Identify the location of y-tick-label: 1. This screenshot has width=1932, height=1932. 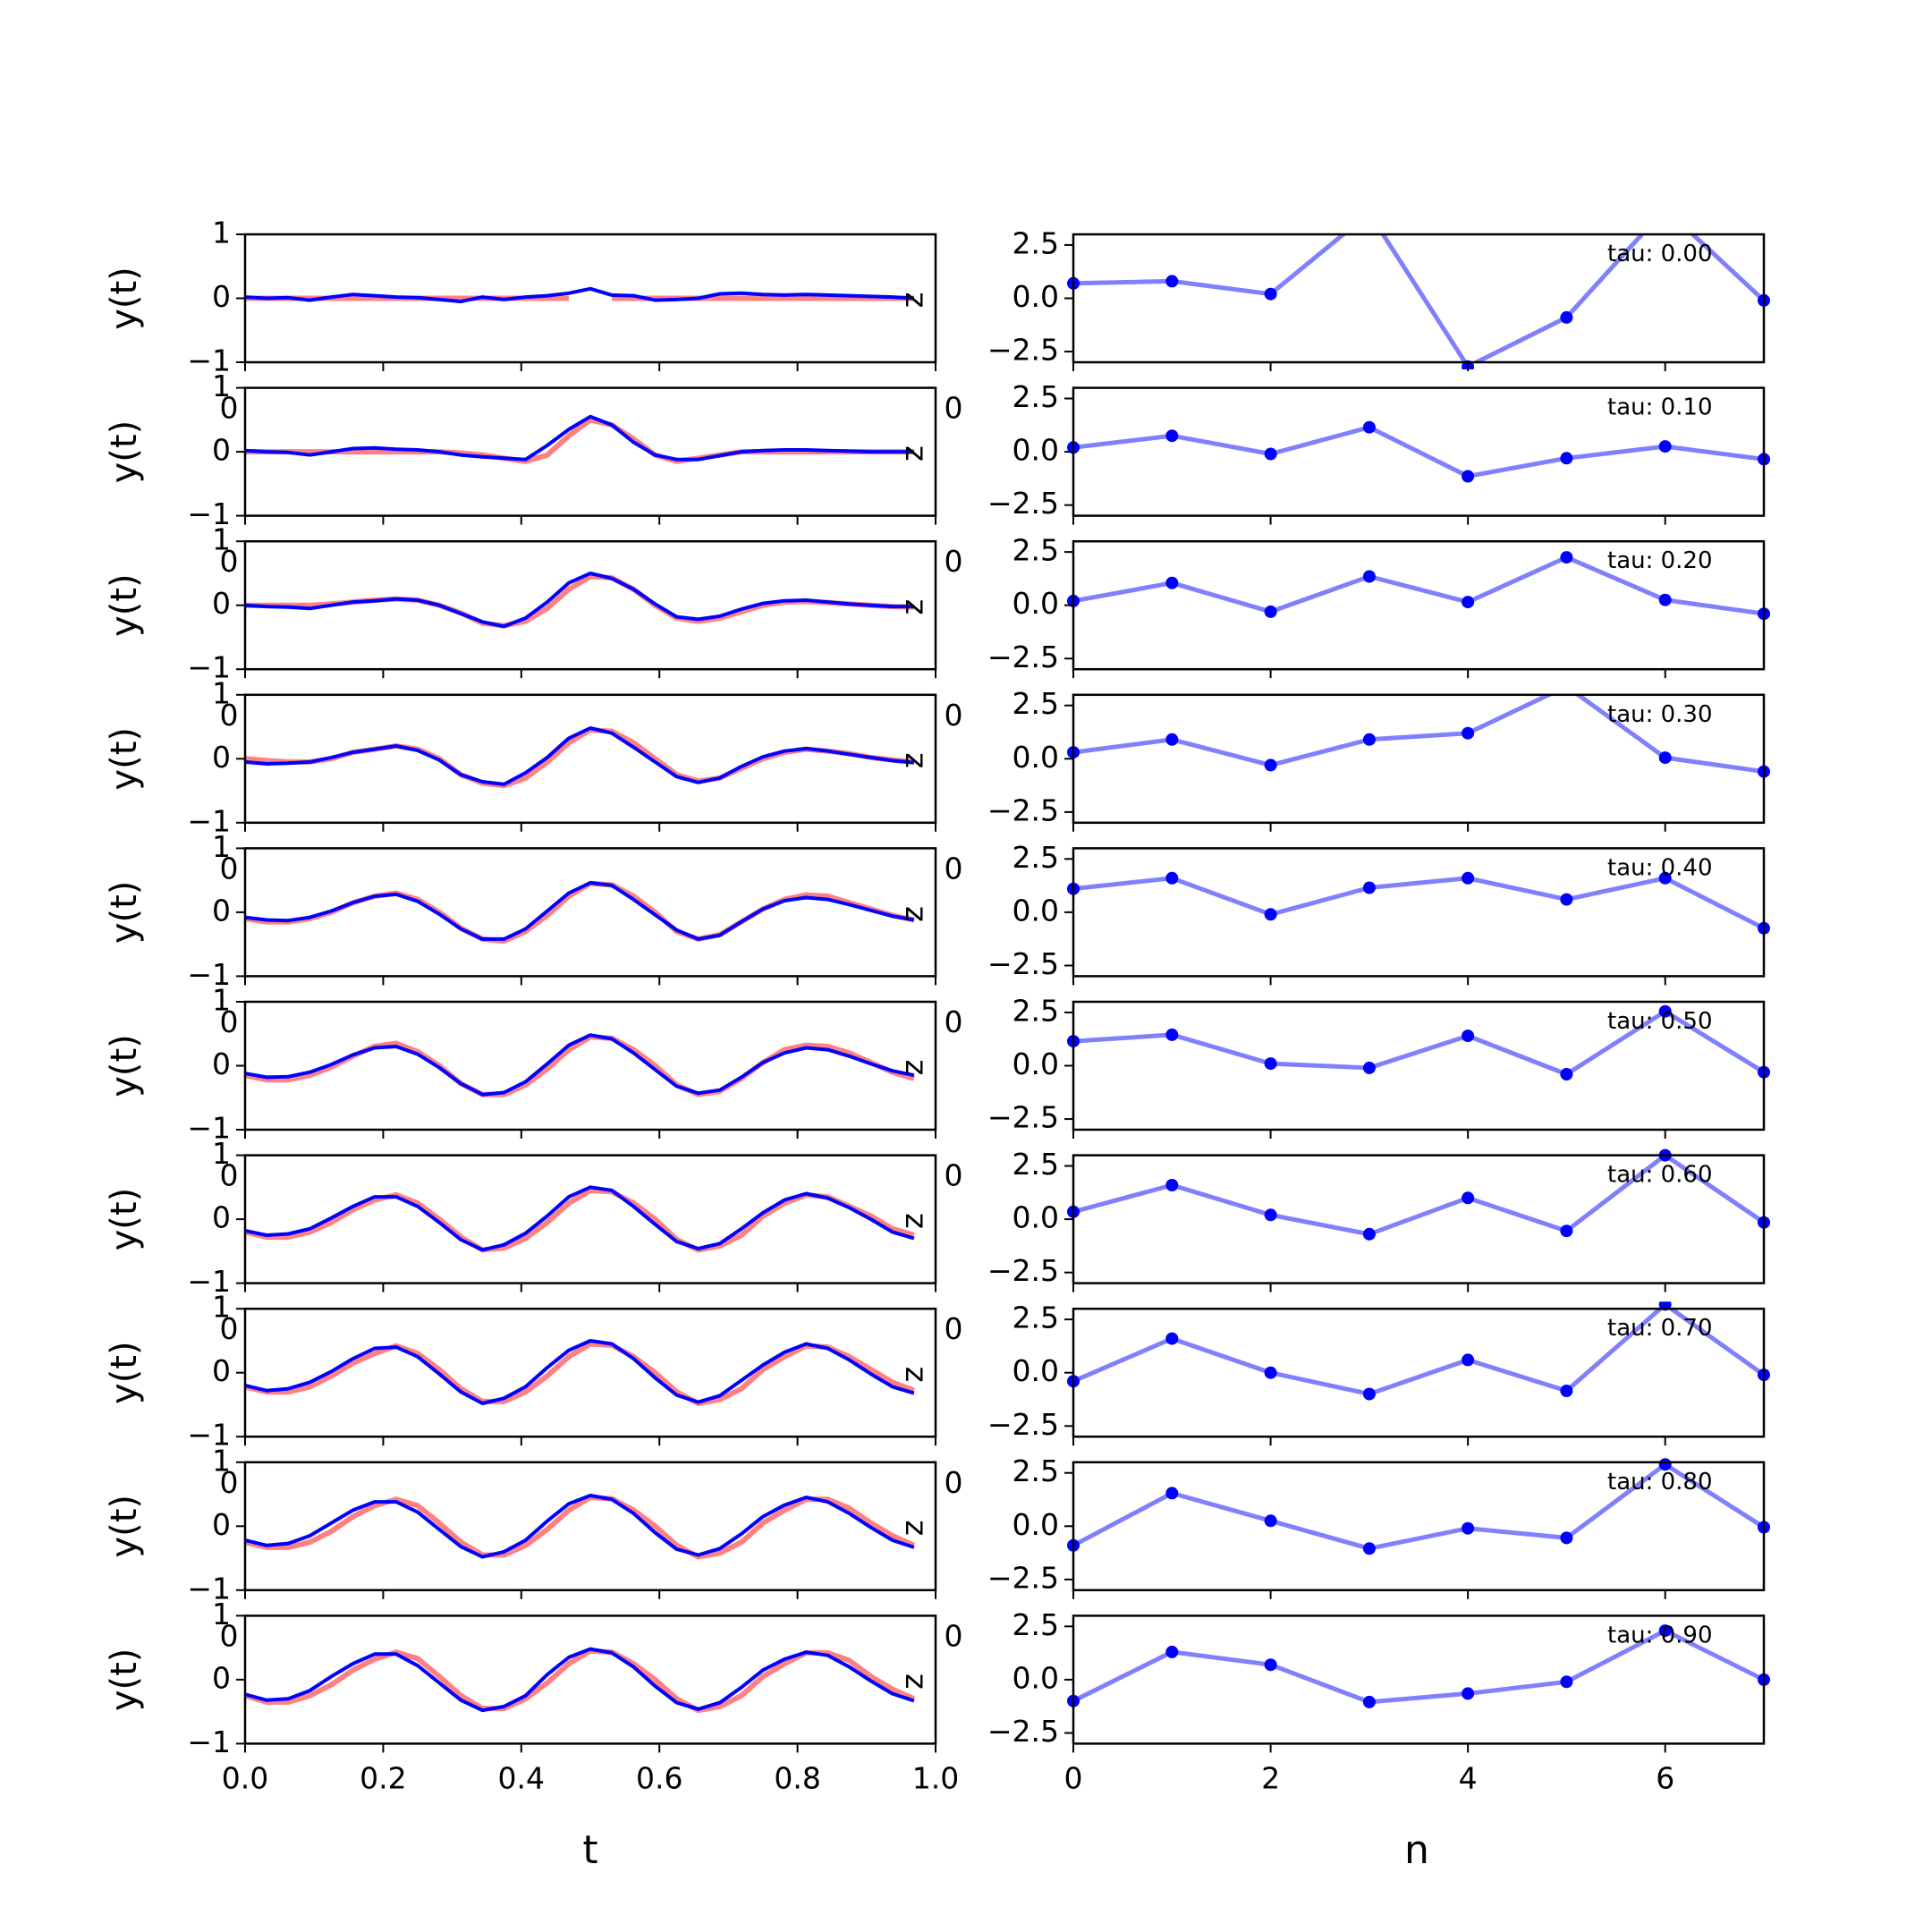
(221, 1153).